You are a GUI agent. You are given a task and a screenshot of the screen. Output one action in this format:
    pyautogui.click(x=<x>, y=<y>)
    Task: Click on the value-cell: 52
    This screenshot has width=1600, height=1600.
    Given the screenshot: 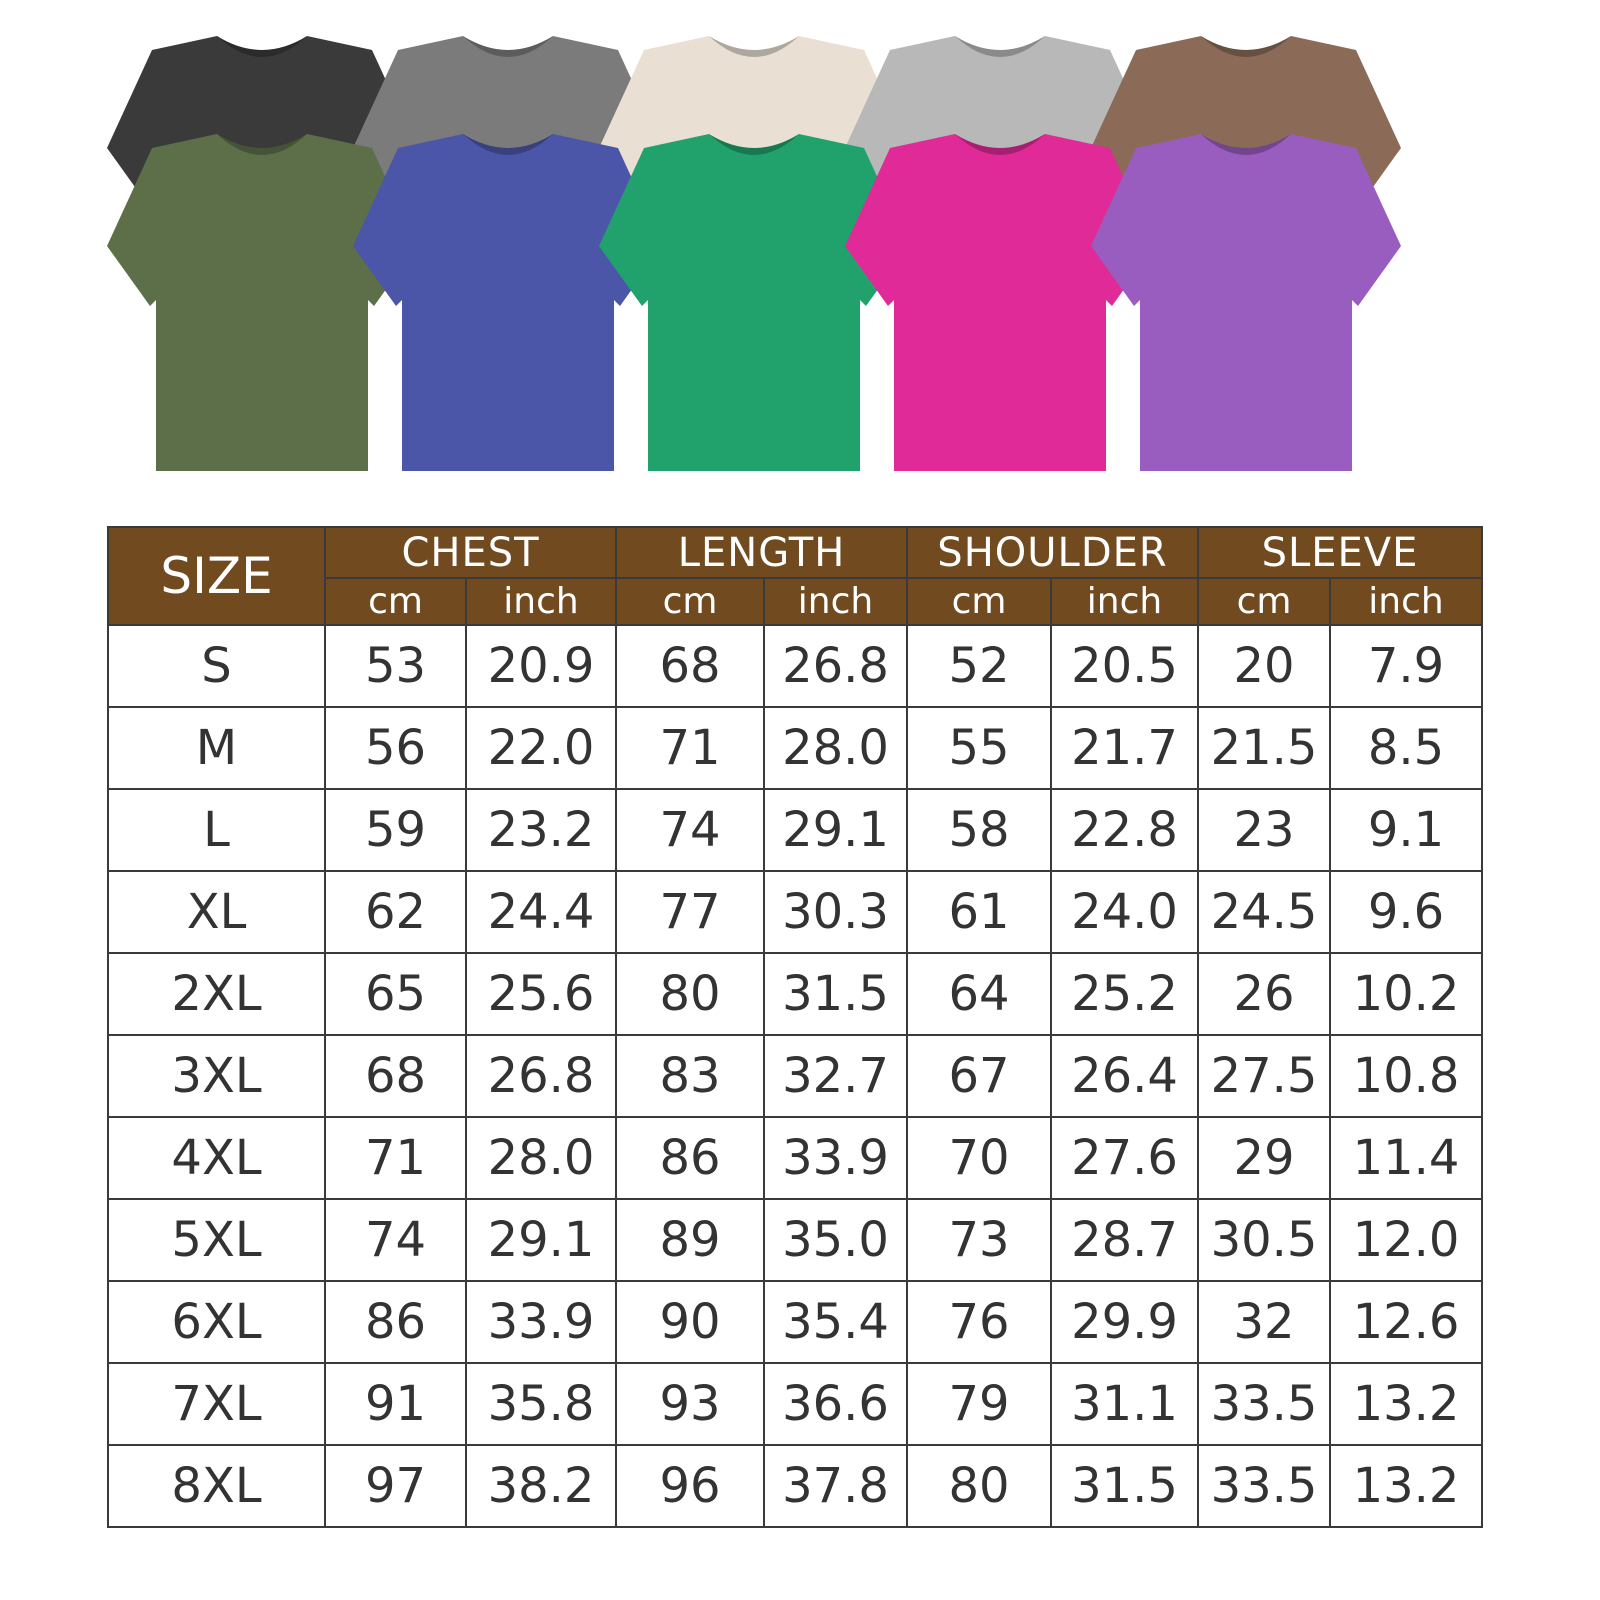 What is the action you would take?
    pyautogui.click(x=979, y=666)
    